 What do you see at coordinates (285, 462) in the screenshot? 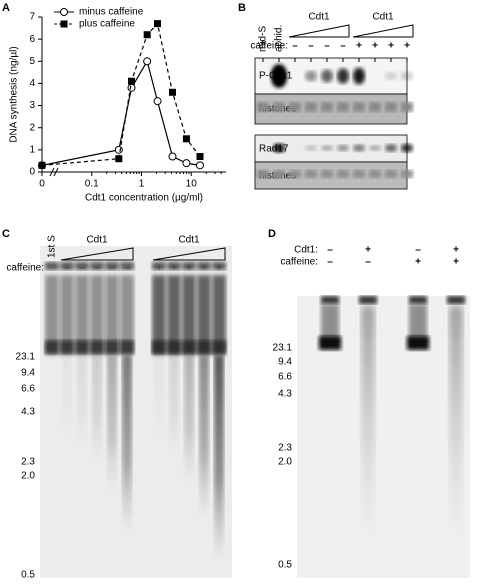
I see `size-marker: 2.0` at bounding box center [285, 462].